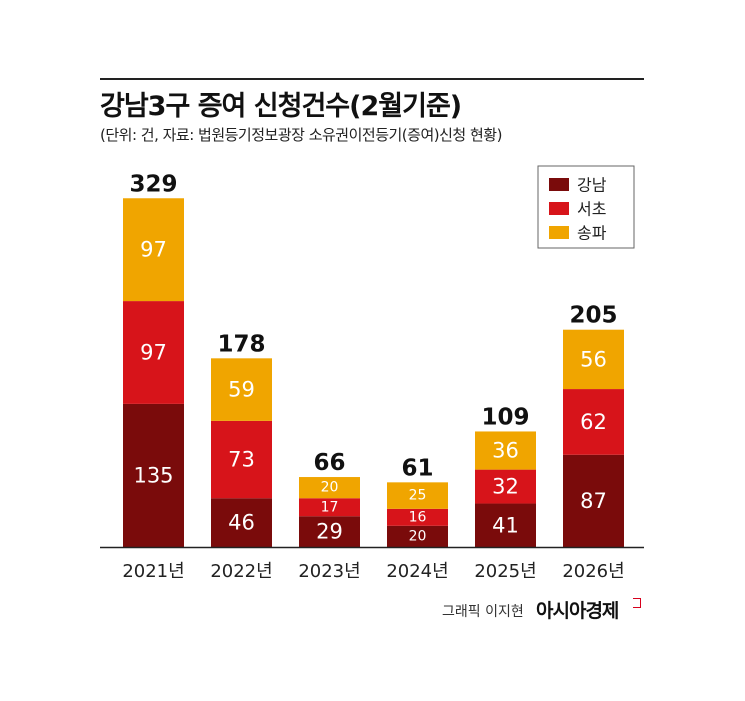 Image resolution: width=745 pixels, height=701 pixels. I want to click on total-label: 109, so click(505, 417).